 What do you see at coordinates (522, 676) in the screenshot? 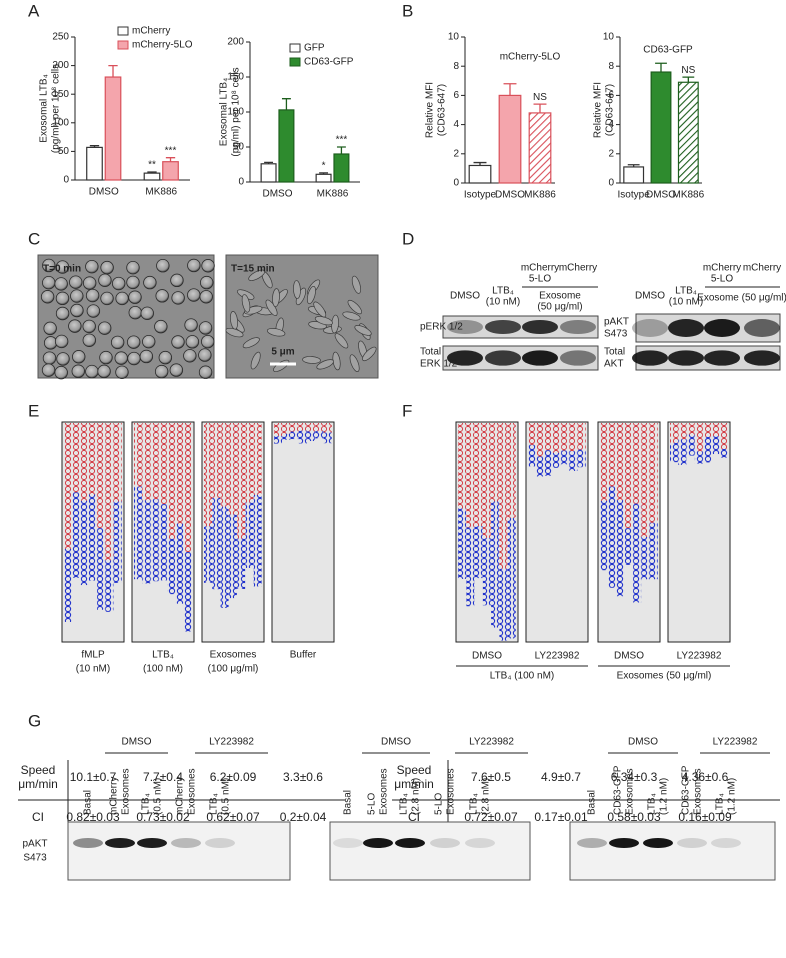
I see `group-label: LTB₄ (100 nM)` at bounding box center [522, 676].